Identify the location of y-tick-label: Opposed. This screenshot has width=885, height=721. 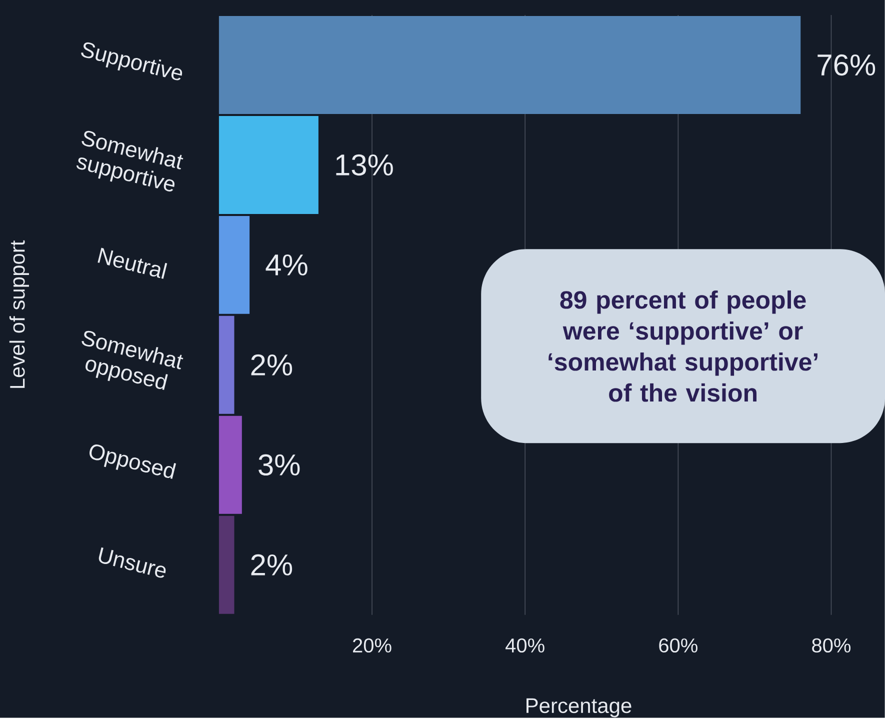
(133, 462).